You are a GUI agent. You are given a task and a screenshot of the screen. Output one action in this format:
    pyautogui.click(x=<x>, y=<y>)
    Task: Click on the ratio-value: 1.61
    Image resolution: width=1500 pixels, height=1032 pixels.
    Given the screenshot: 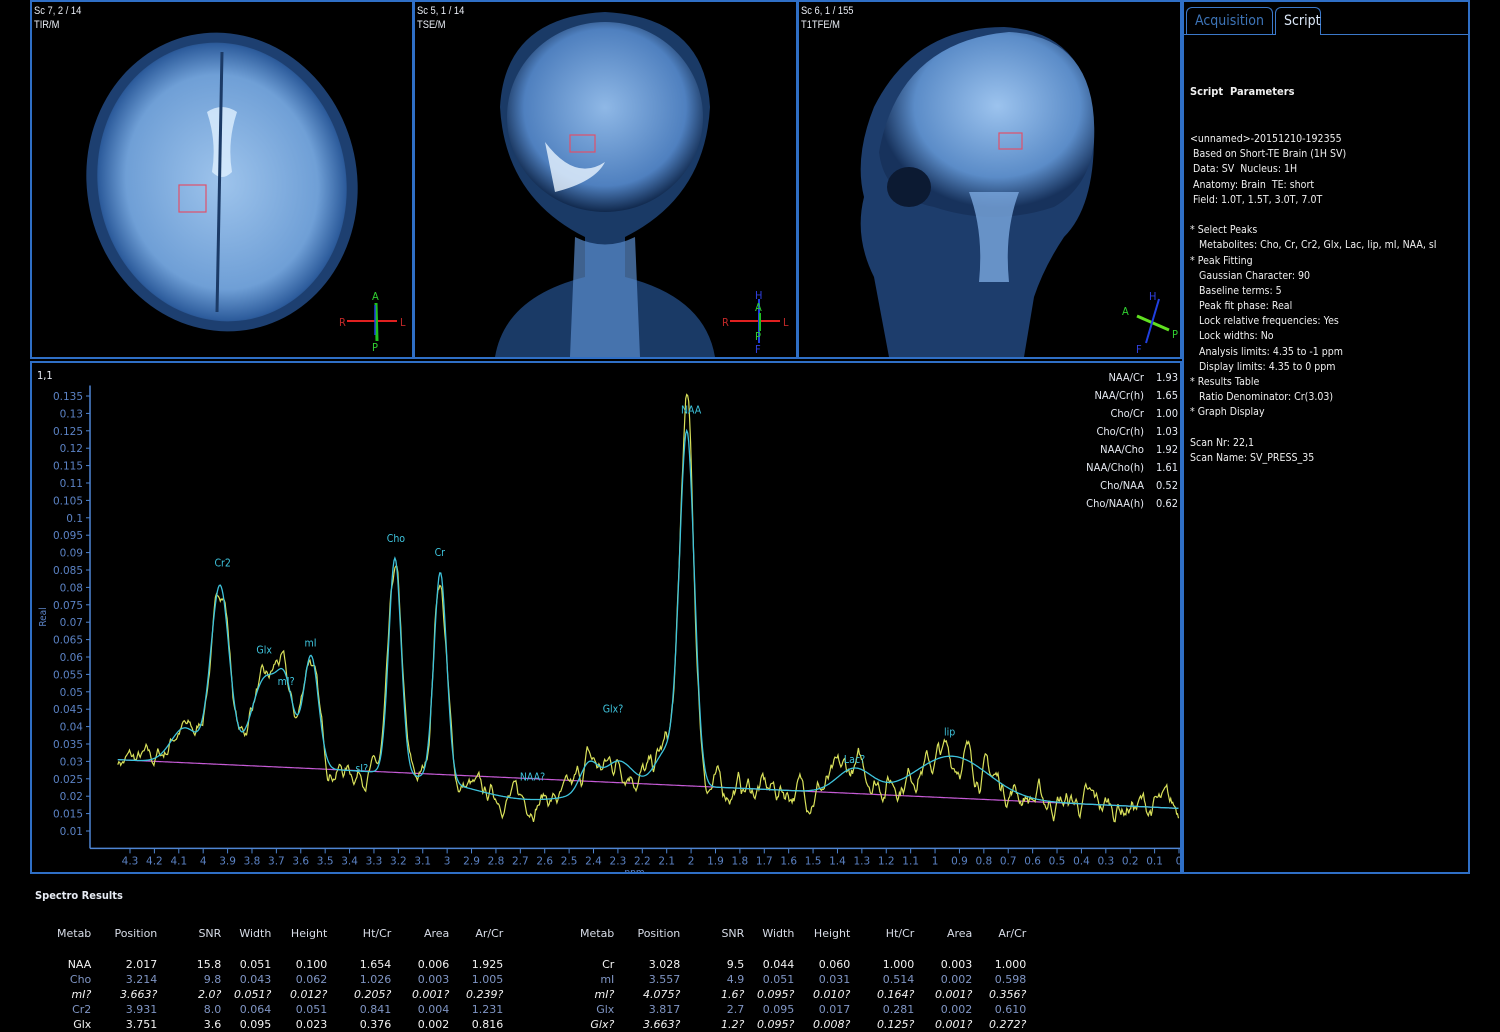 What is the action you would take?
    pyautogui.click(x=1166, y=467)
    